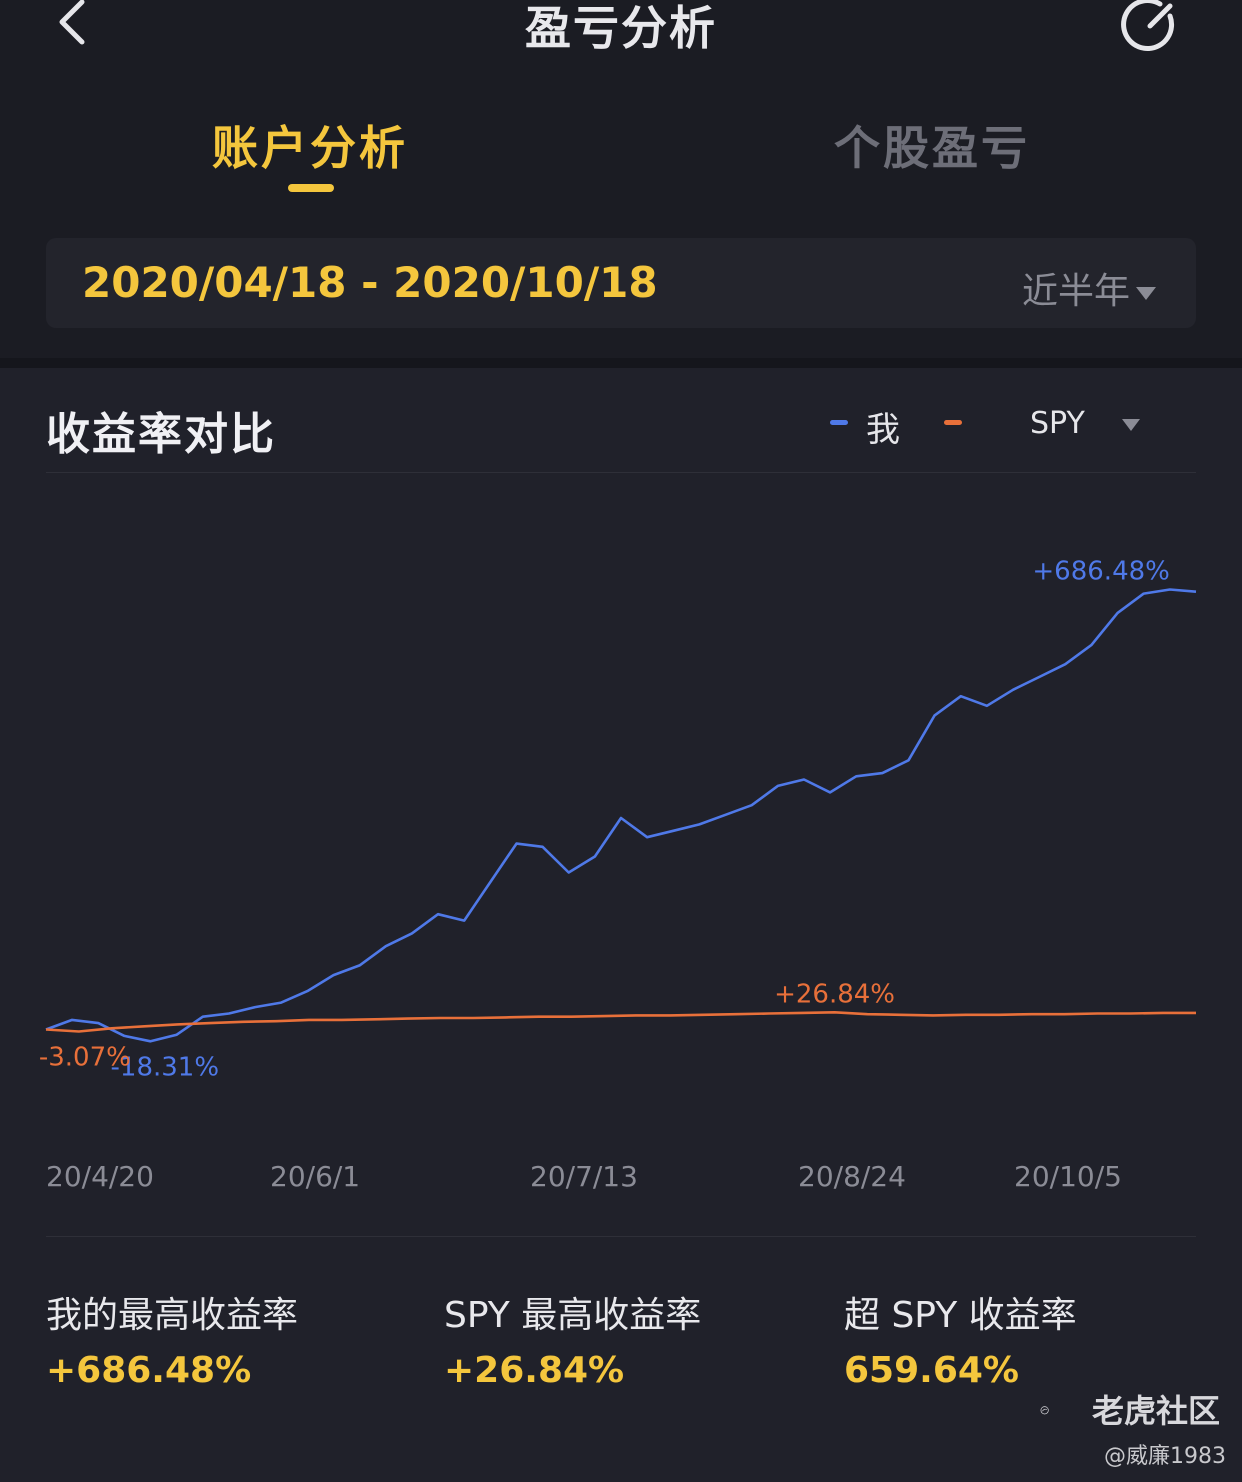 The width and height of the screenshot is (1242, 1482). I want to click on tab-stock-pnl: 个股盈亏, so click(932, 148).